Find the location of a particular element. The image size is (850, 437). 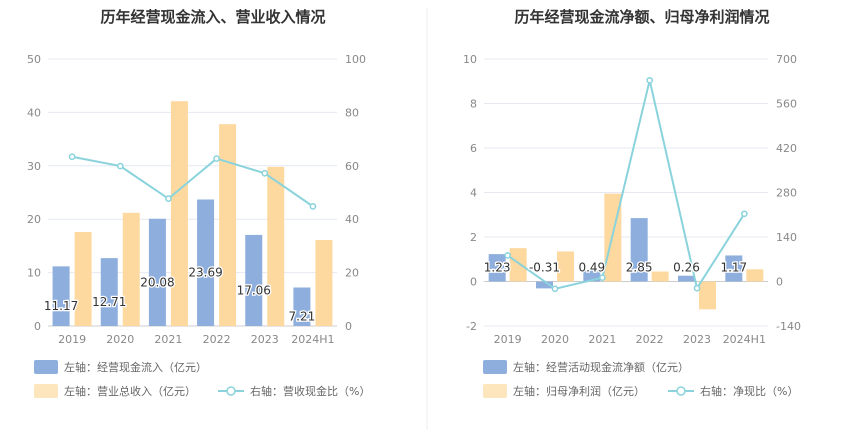

right-axis-tick-label: 560 is located at coordinates (786, 104).